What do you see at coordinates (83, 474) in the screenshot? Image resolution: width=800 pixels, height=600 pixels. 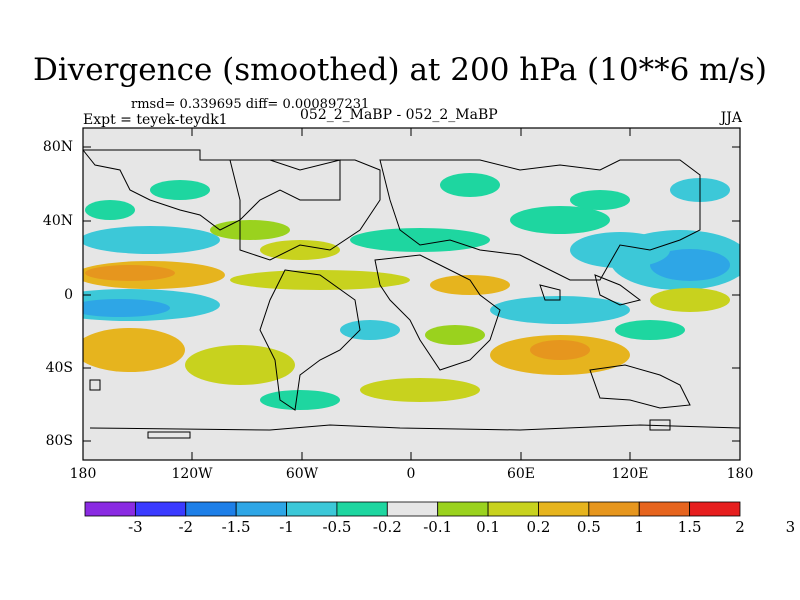 I see `lon-label-180w: 180` at bounding box center [83, 474].